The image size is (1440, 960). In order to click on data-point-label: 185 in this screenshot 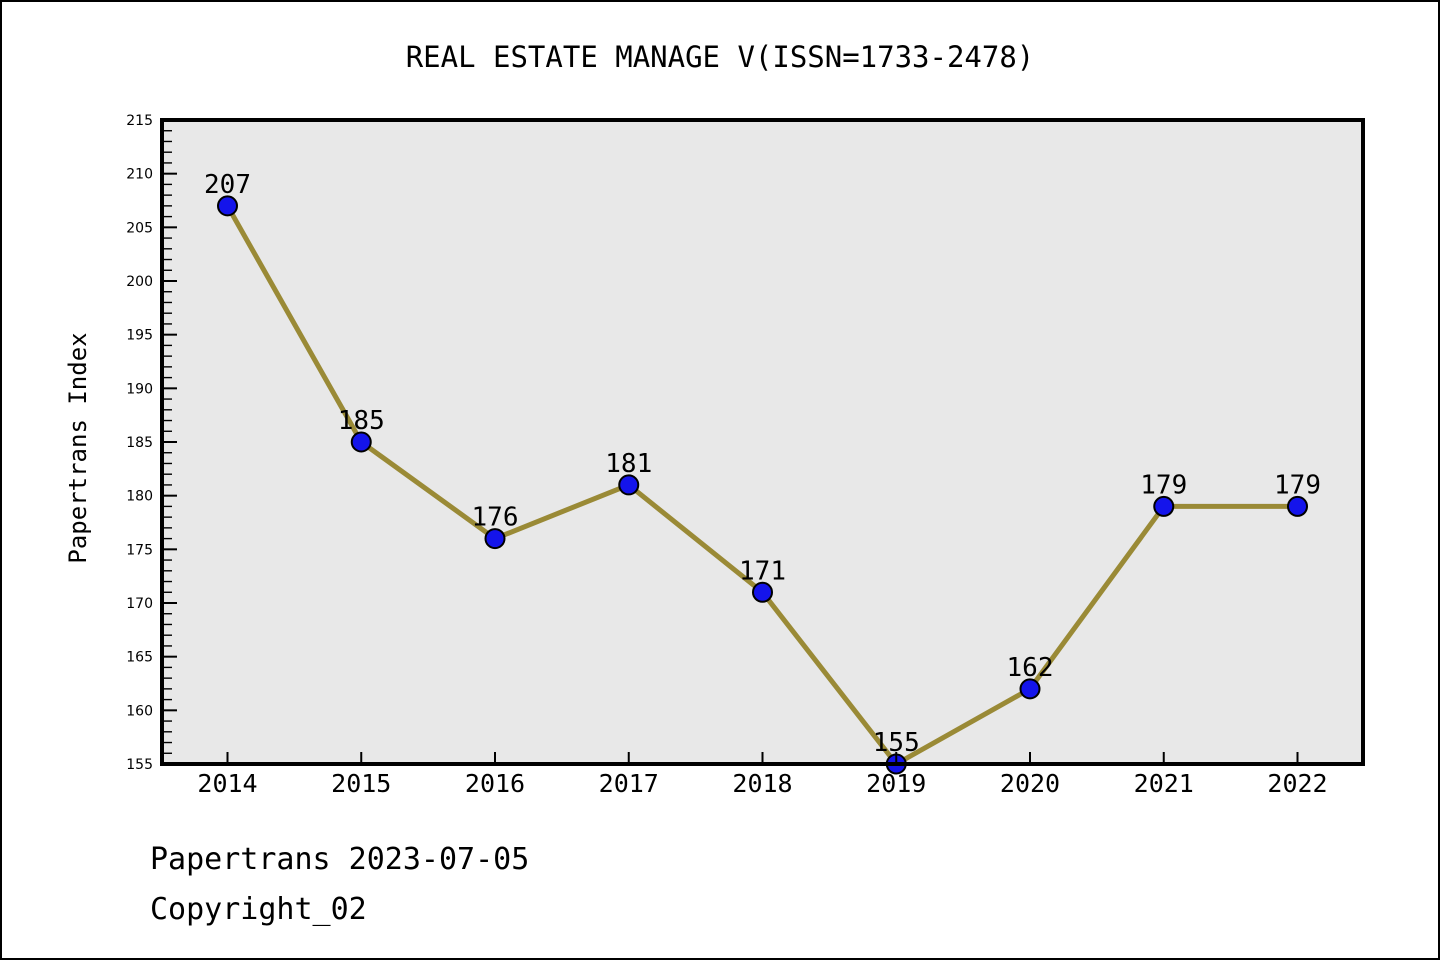, I will do `click(361, 421)`.